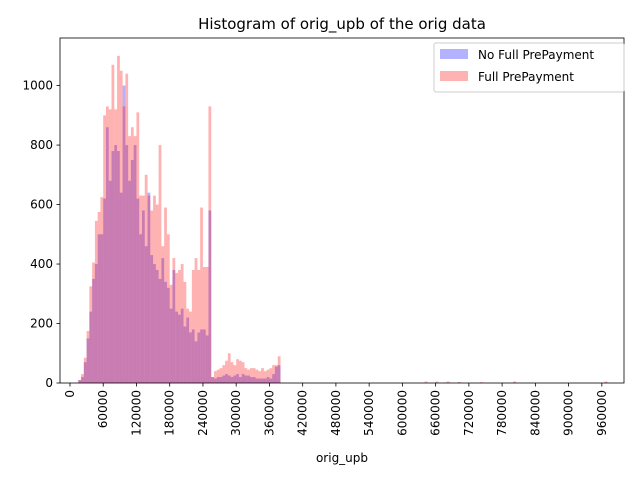 The image size is (640, 480). I want to click on y-tick-label: 200, so click(41, 324).